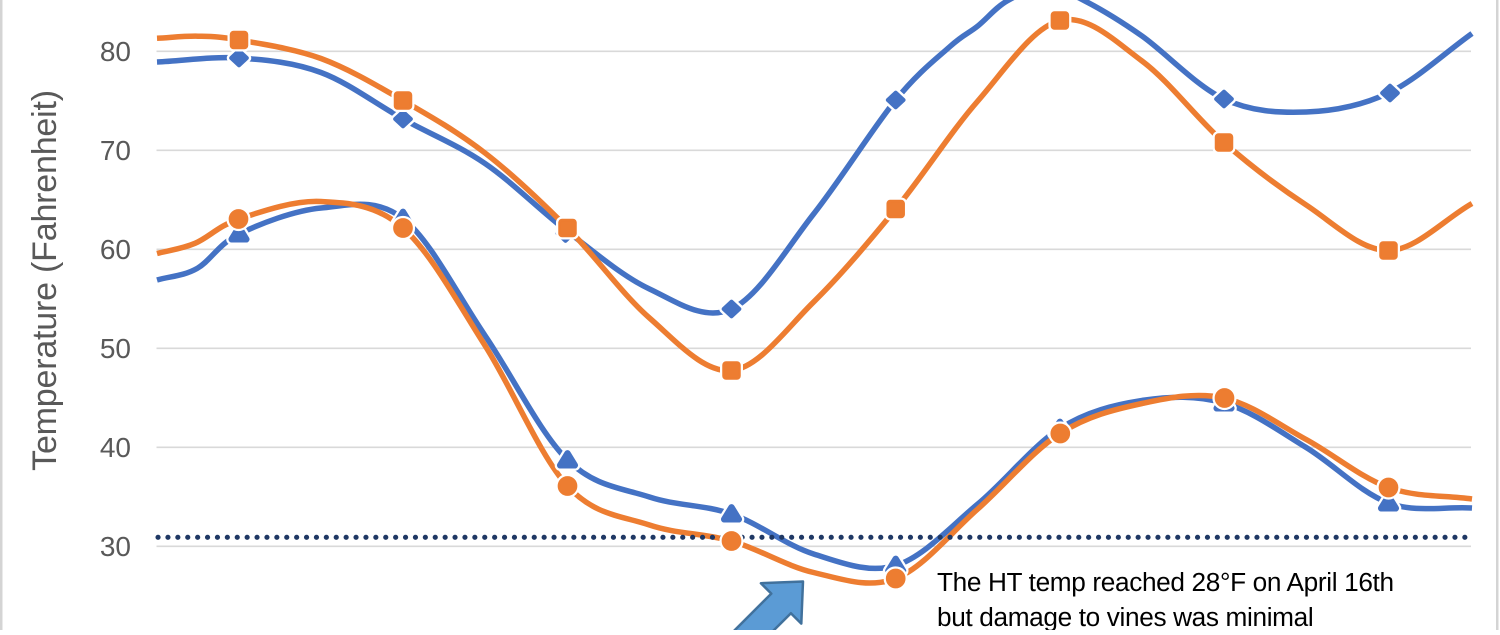  Describe the element at coordinates (1165, 582) in the screenshot. I see `svg-text:The HT temp reached 28°F on Ap: The HT temp reached 28°F on April 16th` at that location.